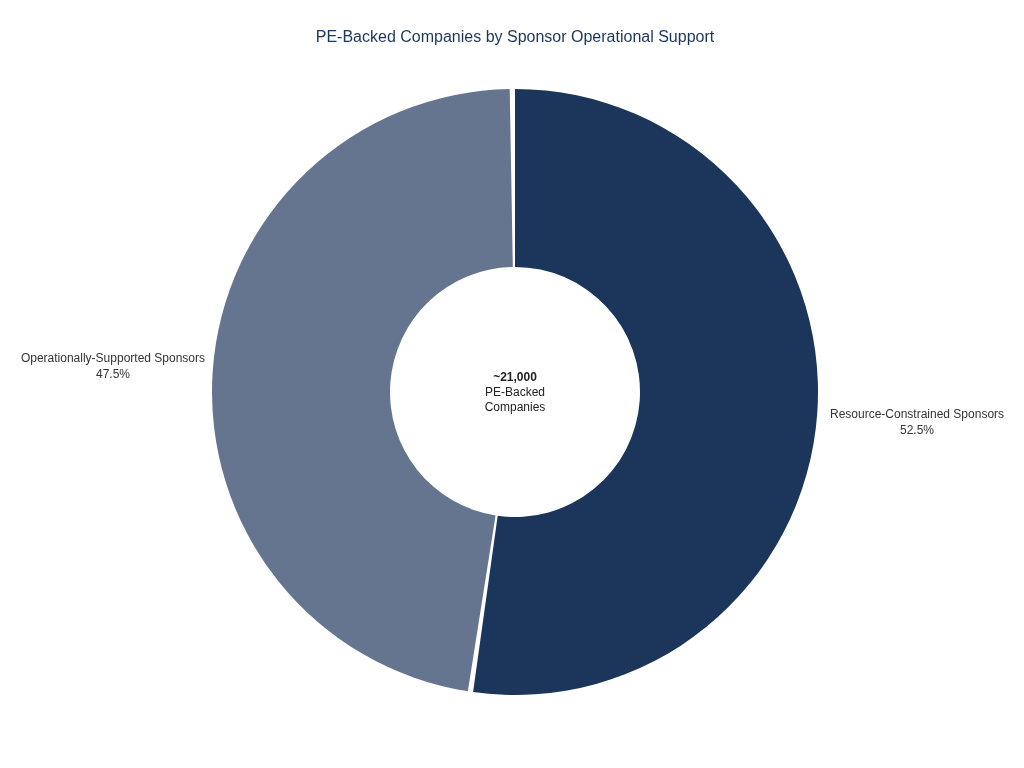 The height and width of the screenshot is (768, 1024). What do you see at coordinates (113, 358) in the screenshot?
I see `slice-label: Operationally-Supported Sponsors` at bounding box center [113, 358].